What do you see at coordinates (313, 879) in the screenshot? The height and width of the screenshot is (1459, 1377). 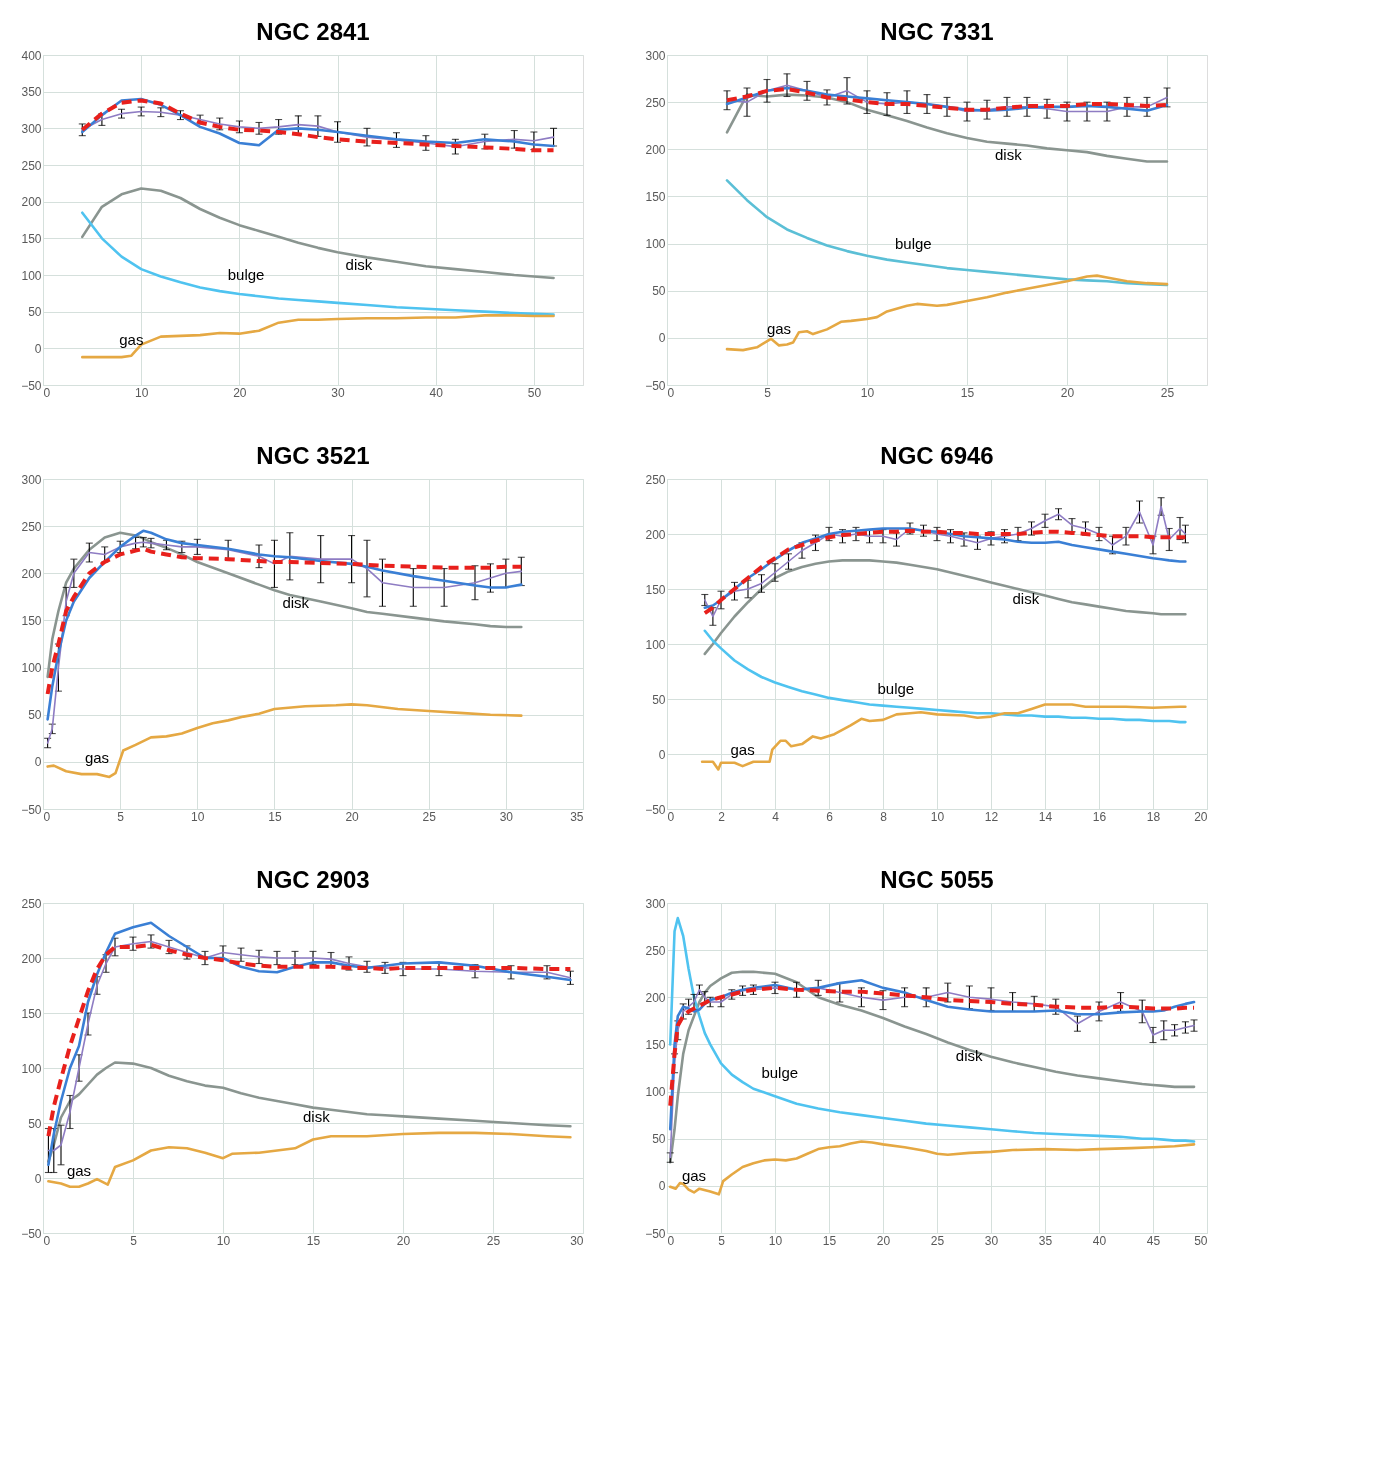 I see `chart-title: NGC 2903` at bounding box center [313, 879].